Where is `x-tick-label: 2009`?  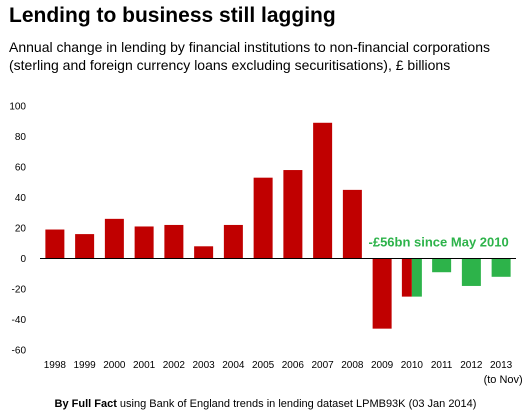 x-tick-label: 2009 is located at coordinates (382, 365).